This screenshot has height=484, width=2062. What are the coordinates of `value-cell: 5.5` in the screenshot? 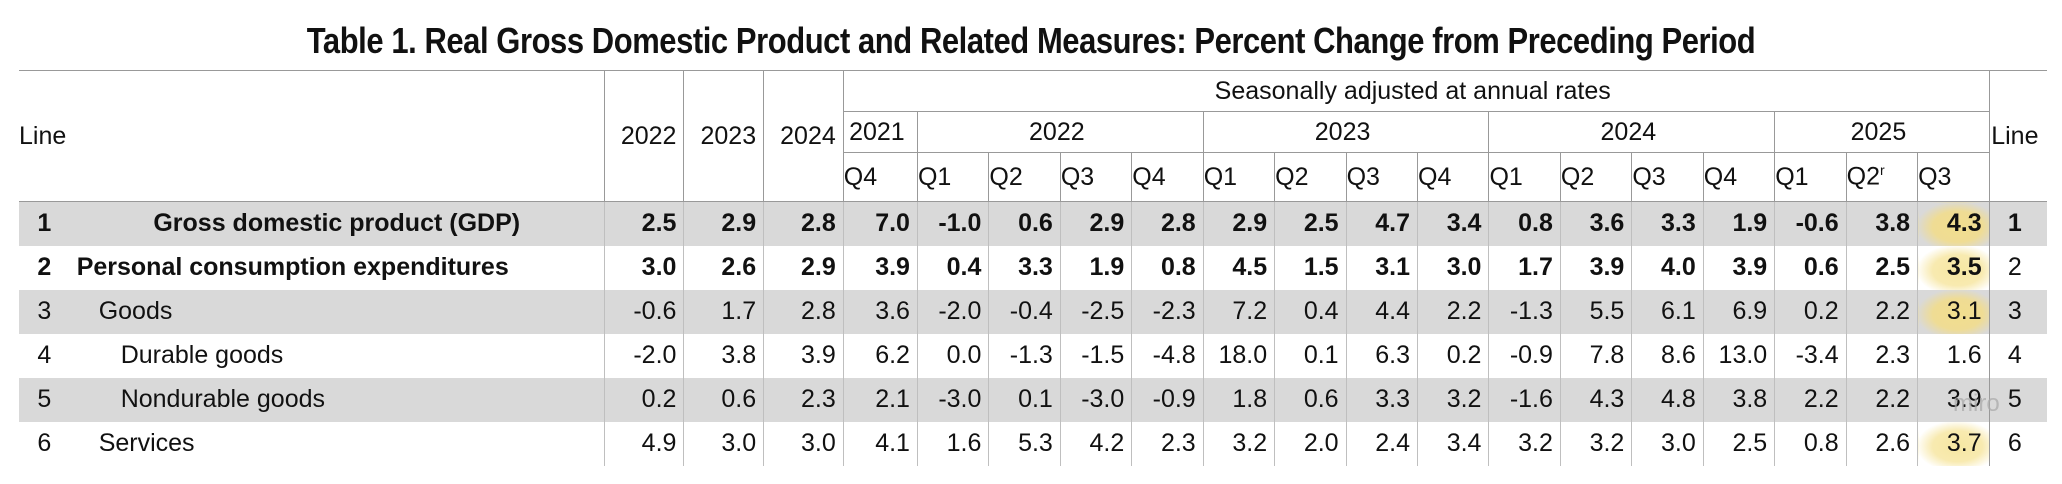 It's located at (1595, 311).